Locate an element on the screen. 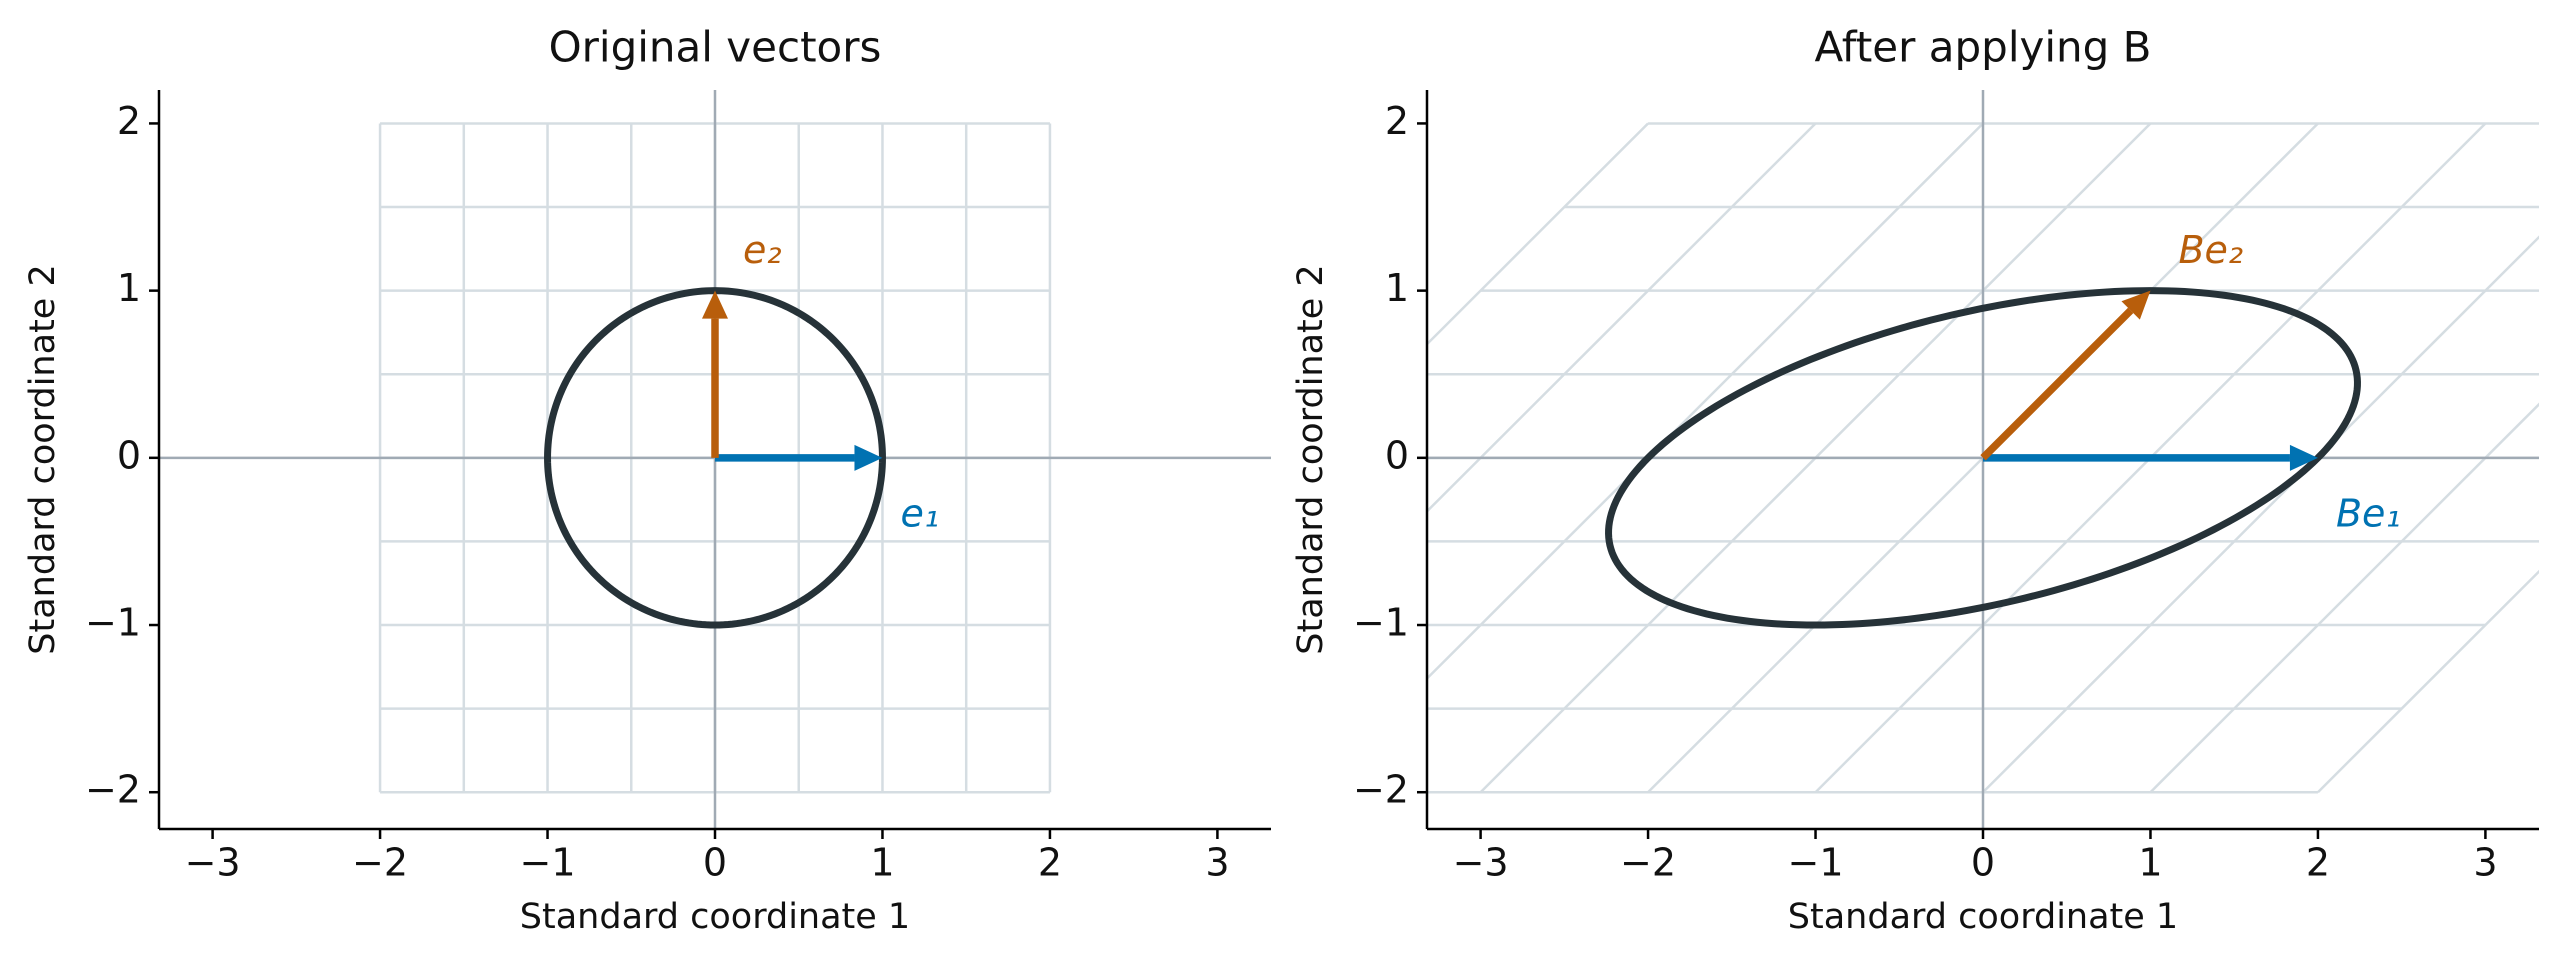 The image size is (2552, 962). vector-shaft is located at coordinates (2057, 384).